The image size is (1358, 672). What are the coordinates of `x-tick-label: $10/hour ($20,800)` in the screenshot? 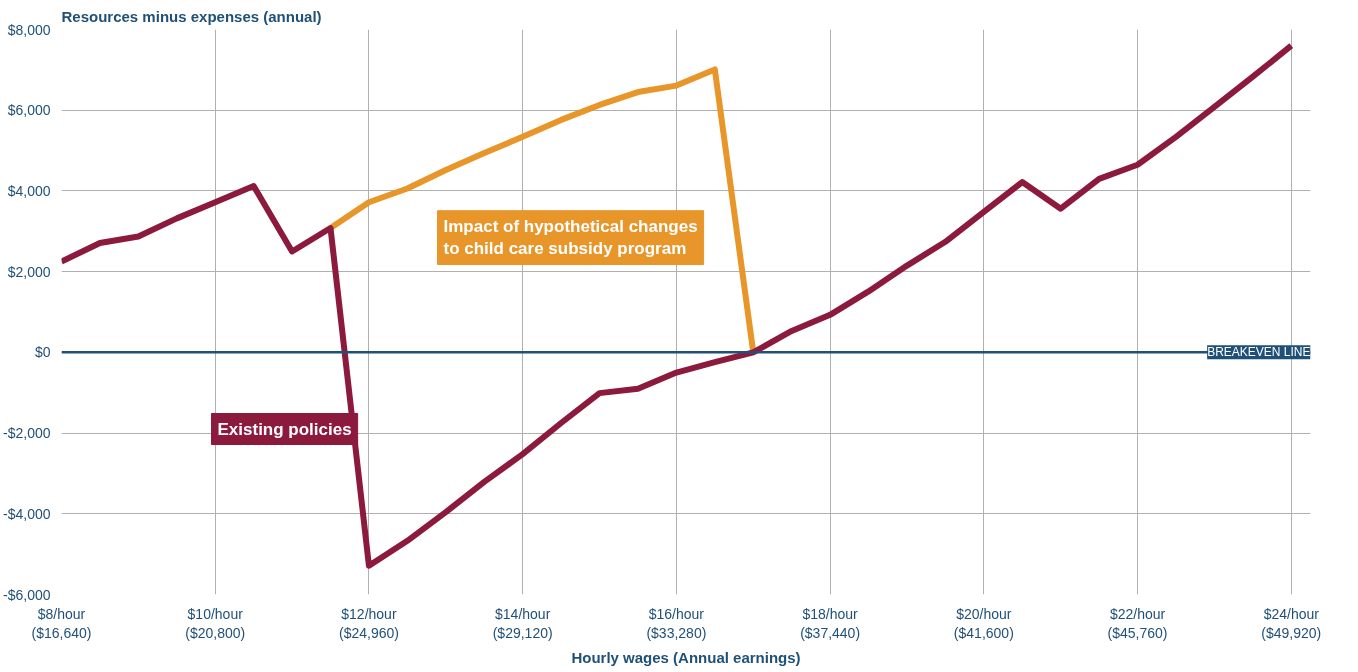 It's located at (215, 623).